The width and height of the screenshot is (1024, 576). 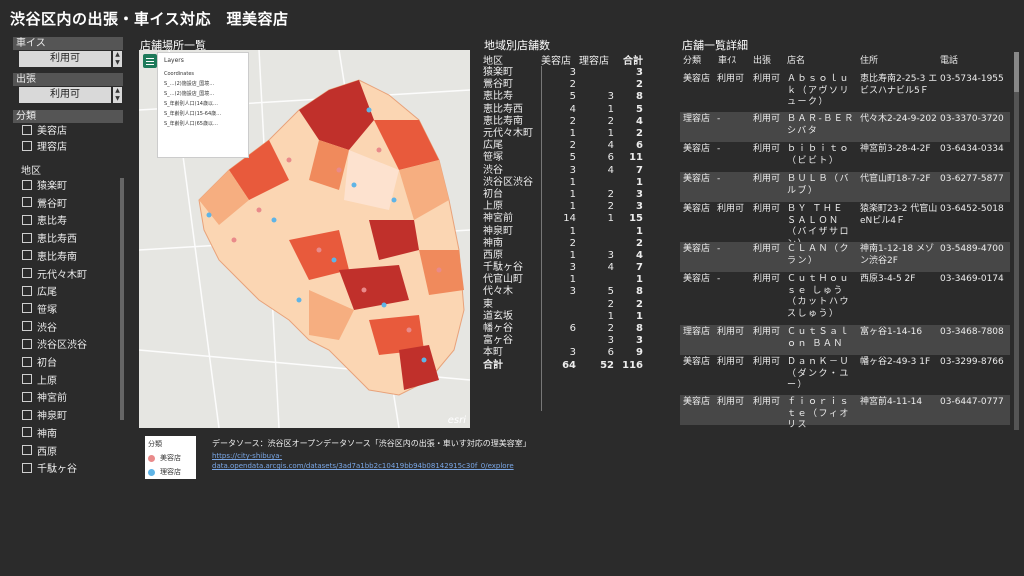 What do you see at coordinates (572, 353) in the screenshot?
I see `table-cell: 3` at bounding box center [572, 353].